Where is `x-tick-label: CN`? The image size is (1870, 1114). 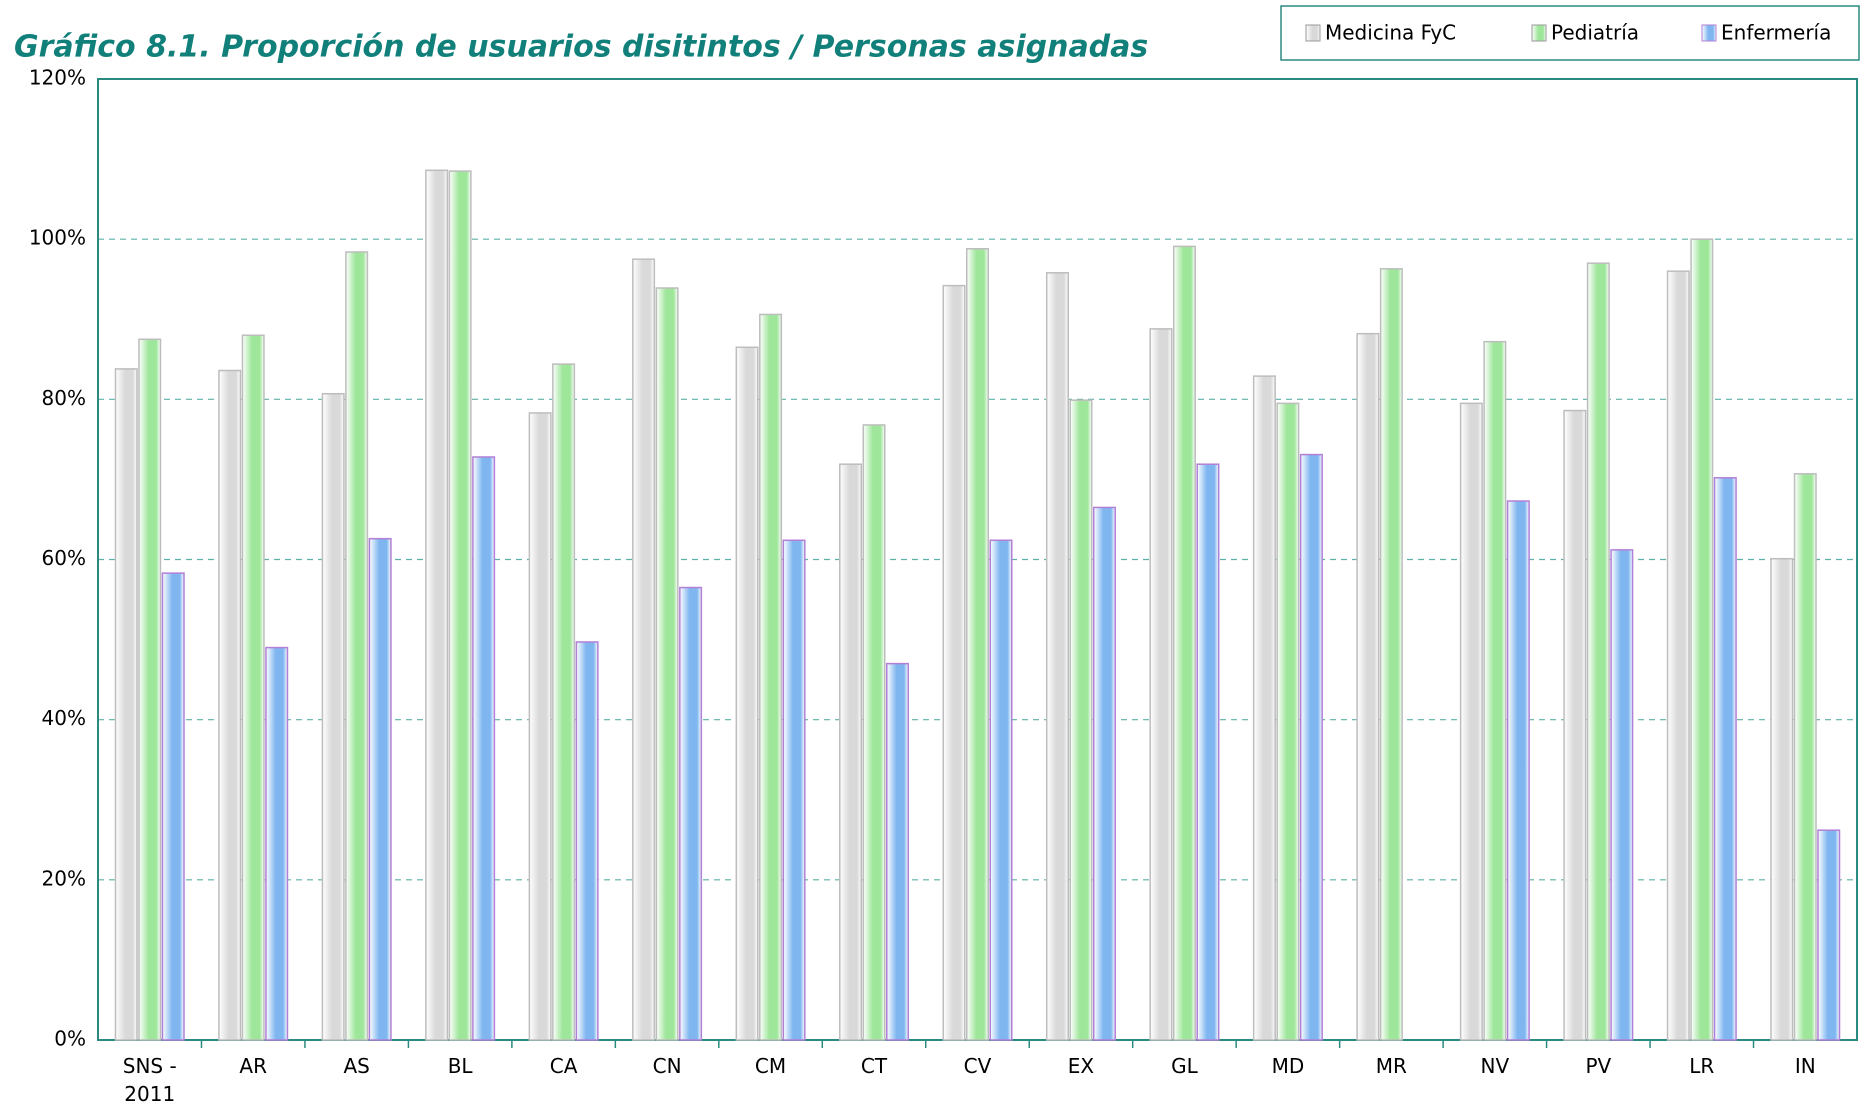
x-tick-label: CN is located at coordinates (667, 1066).